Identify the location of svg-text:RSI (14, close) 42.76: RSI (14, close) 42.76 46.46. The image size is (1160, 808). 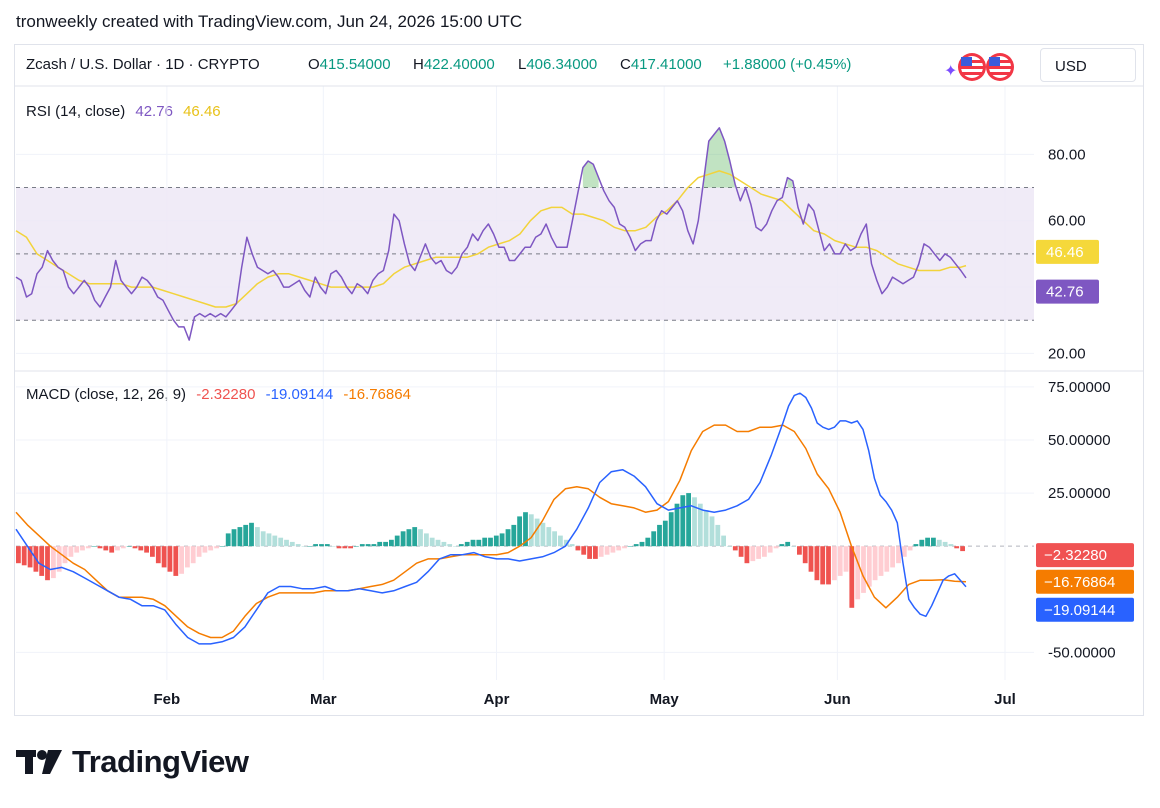
(123, 111).